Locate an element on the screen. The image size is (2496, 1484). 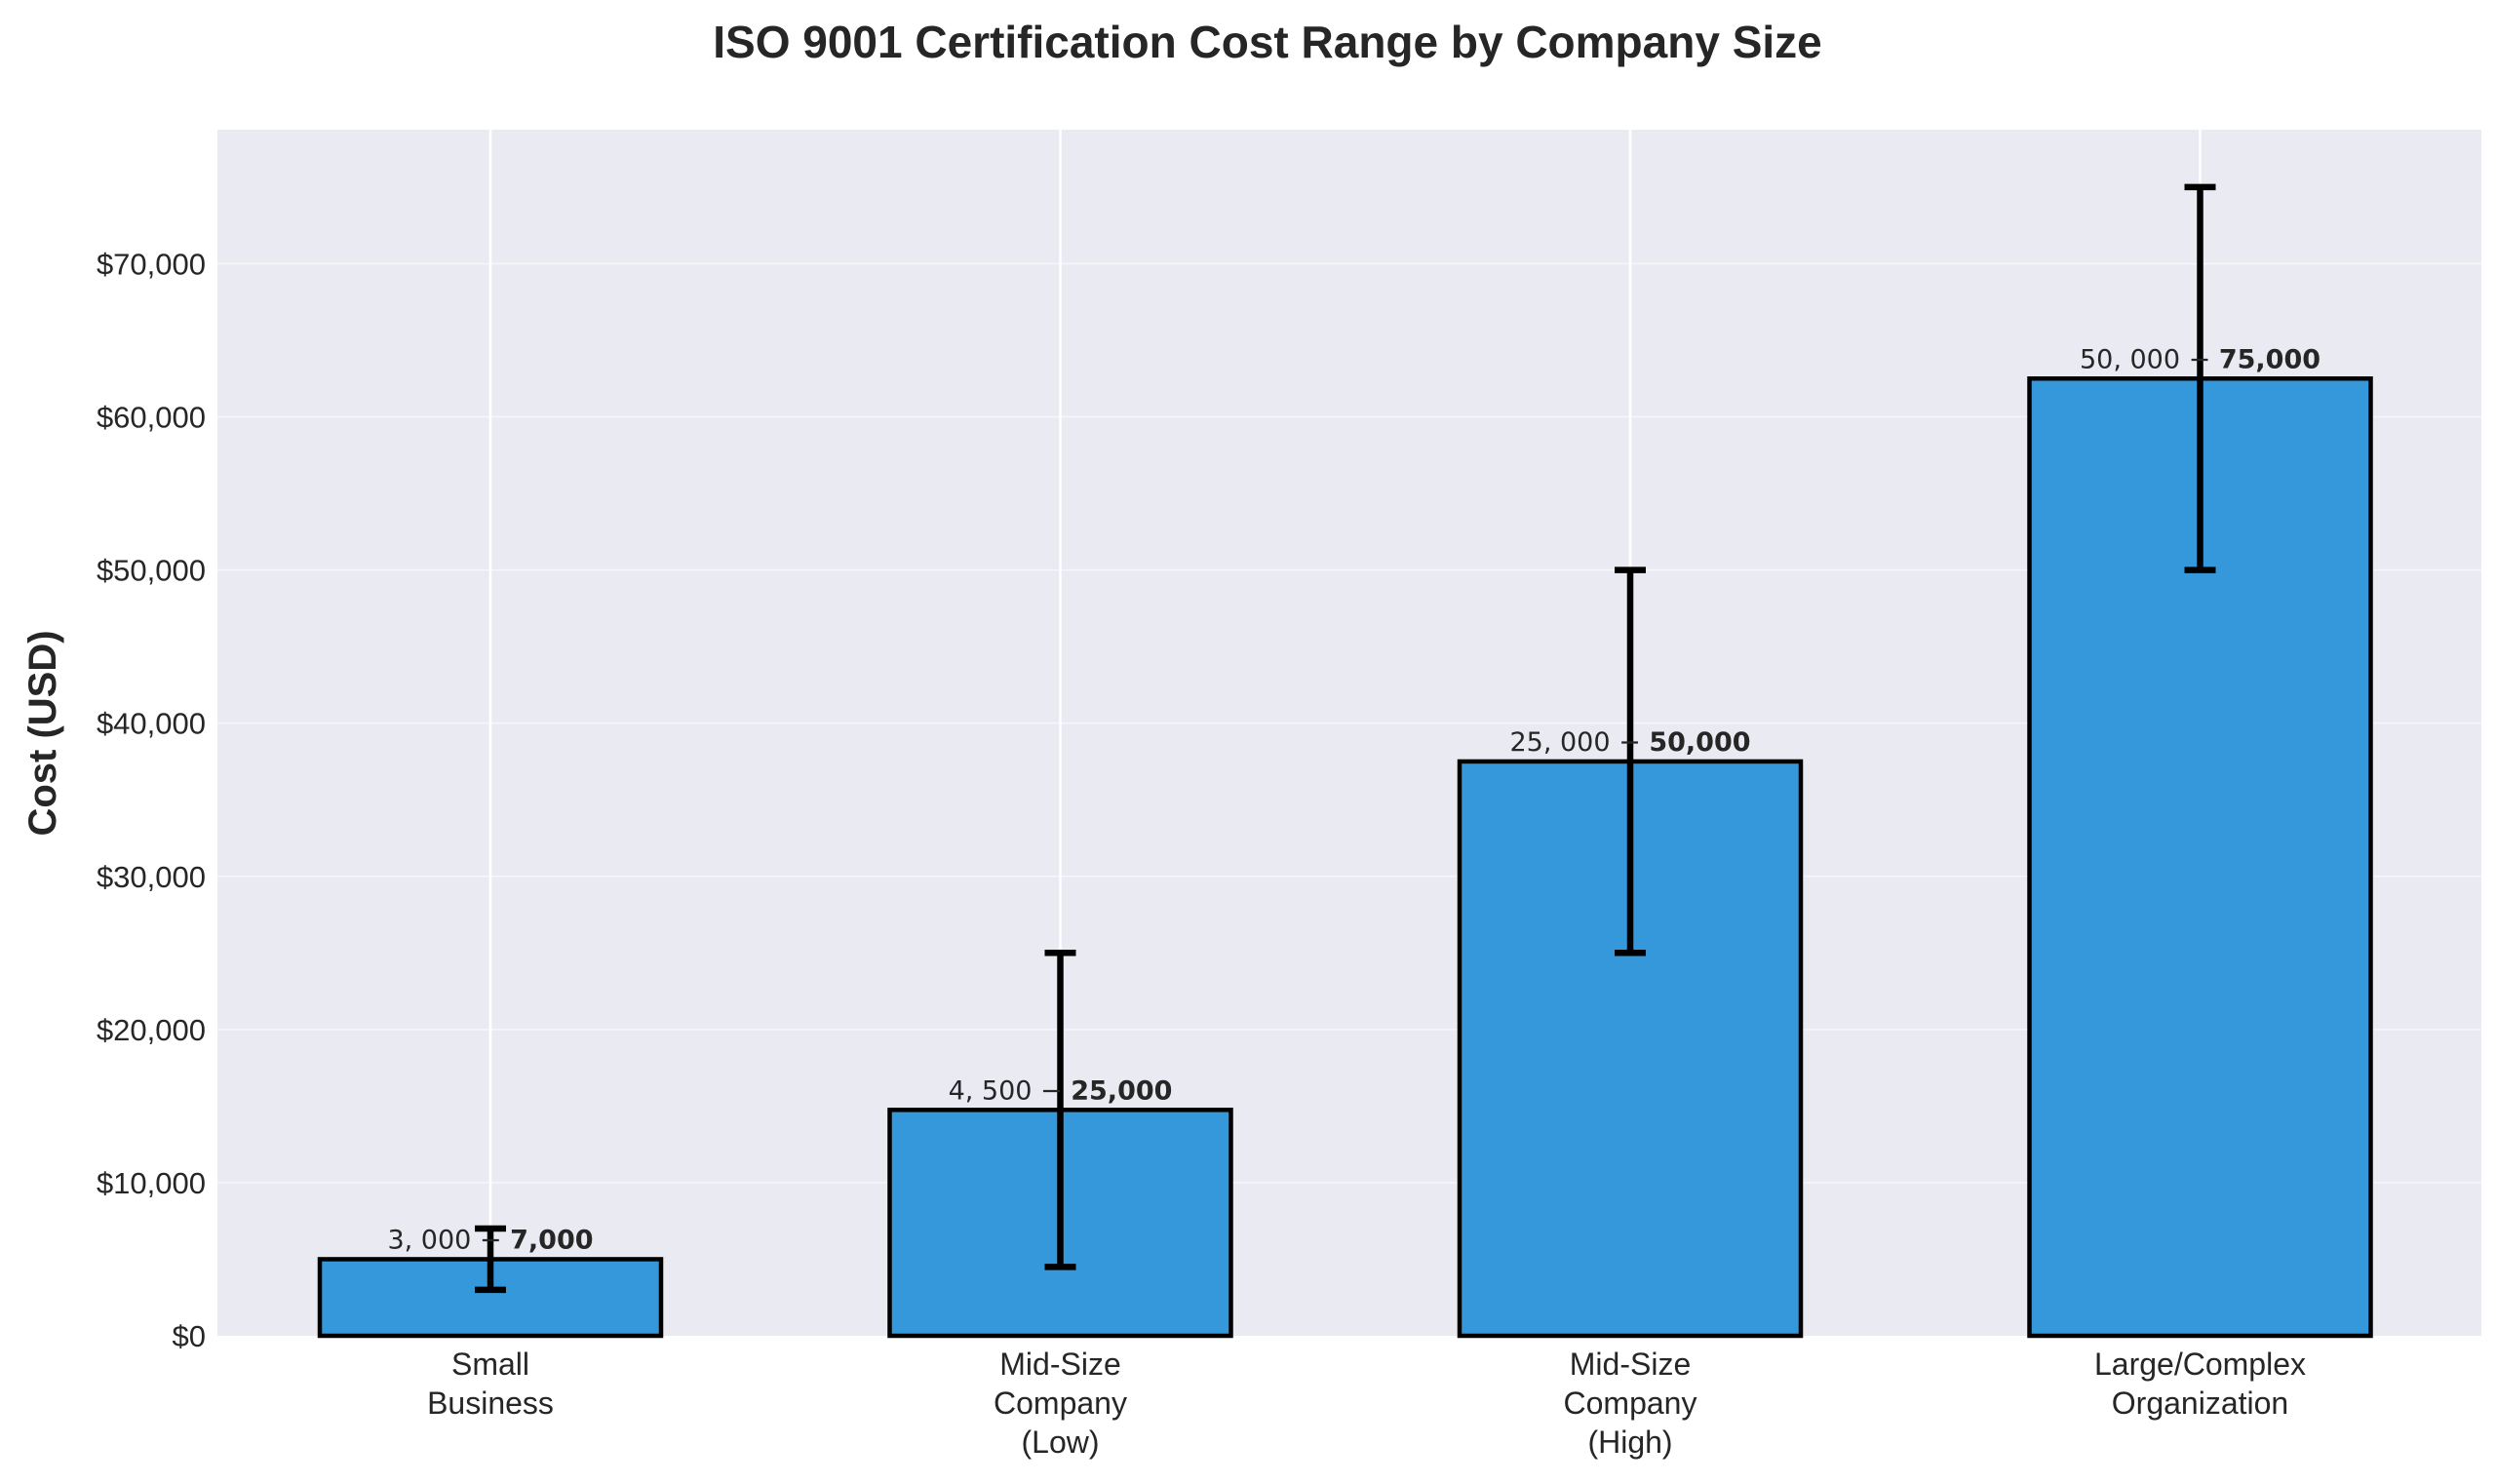
x-tick-label: Large/Complex Organization is located at coordinates (2200, 1384).